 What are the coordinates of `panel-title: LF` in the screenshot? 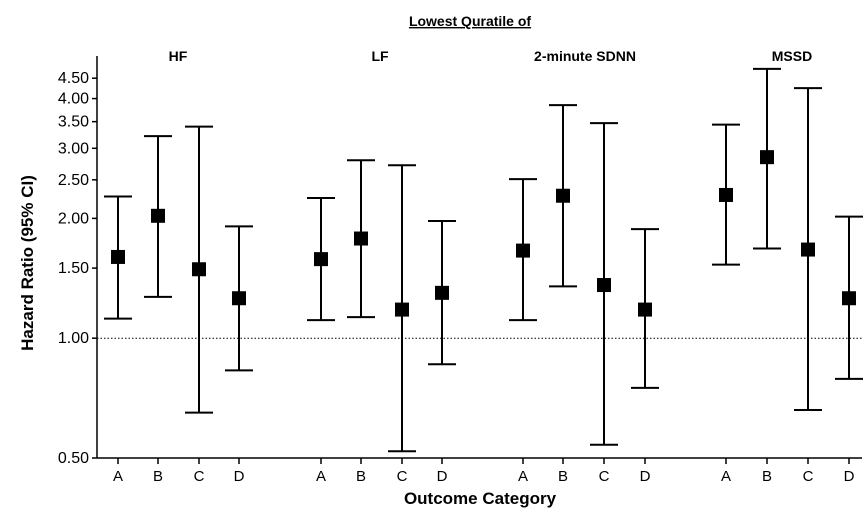 It's located at (380, 56).